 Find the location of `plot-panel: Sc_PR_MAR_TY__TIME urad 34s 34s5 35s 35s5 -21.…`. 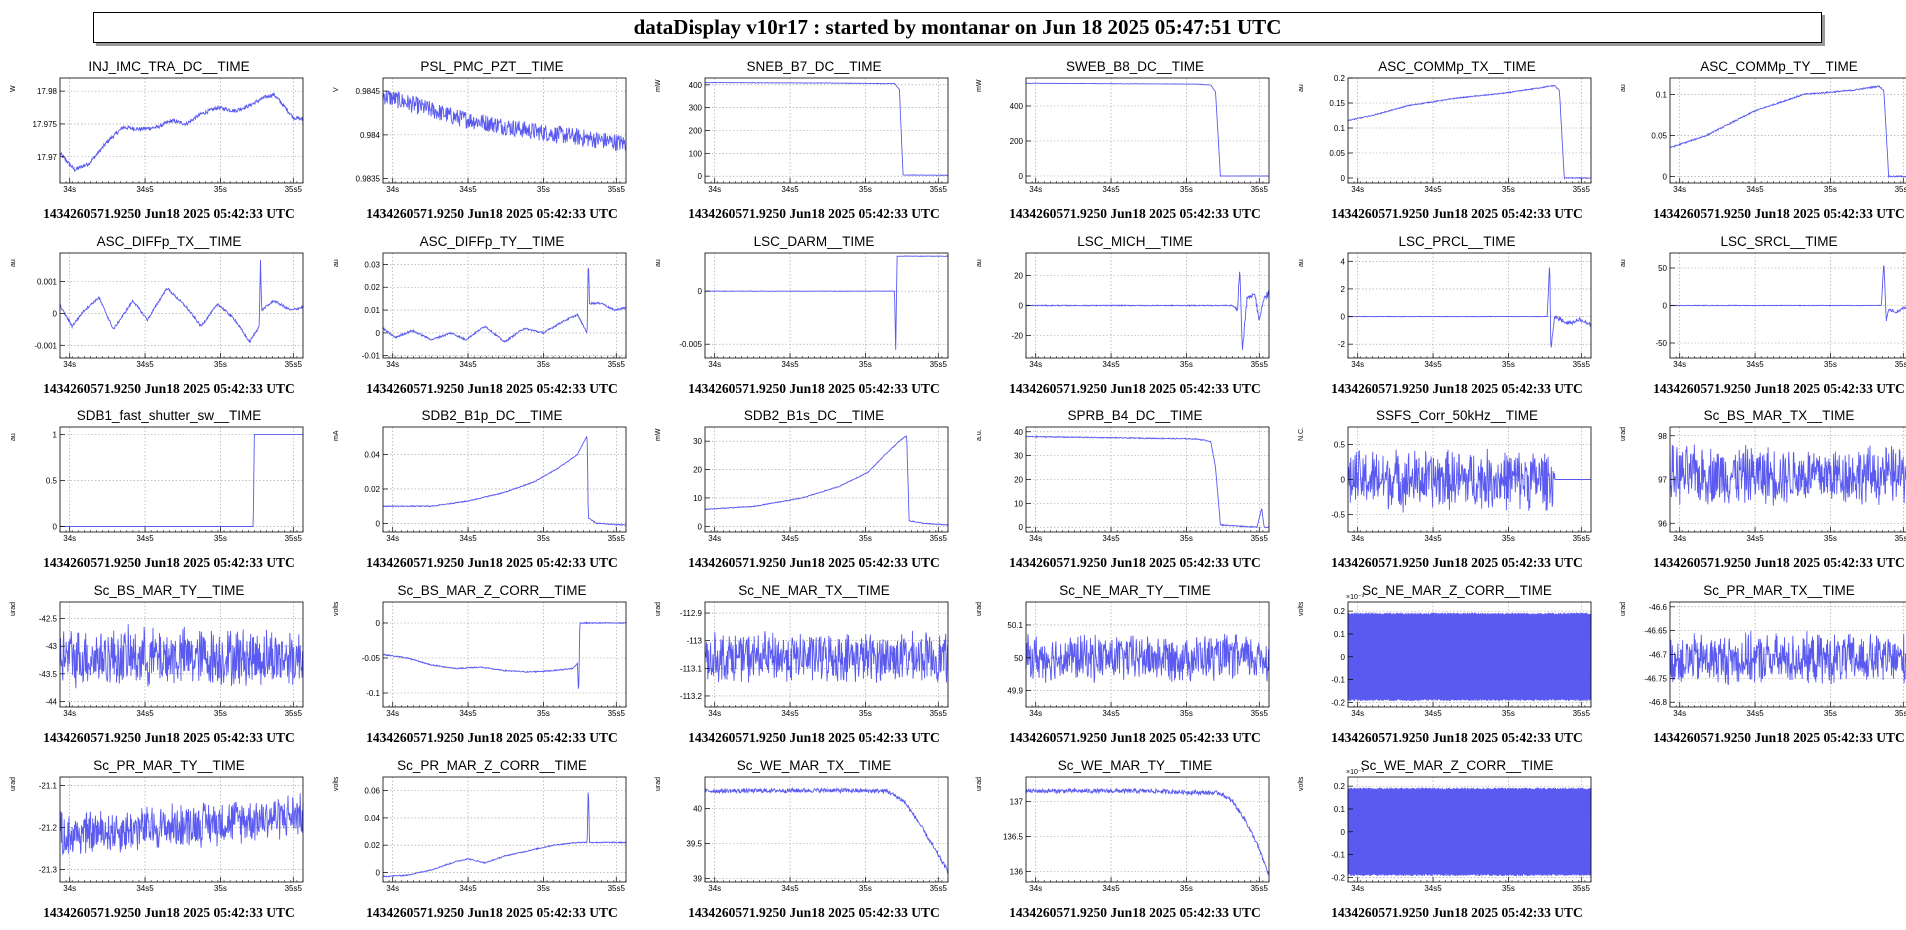

plot-panel: Sc_PR_MAR_TY__TIME urad 34s 34s5 35s 35s5 -21.… is located at coordinates (169, 842).